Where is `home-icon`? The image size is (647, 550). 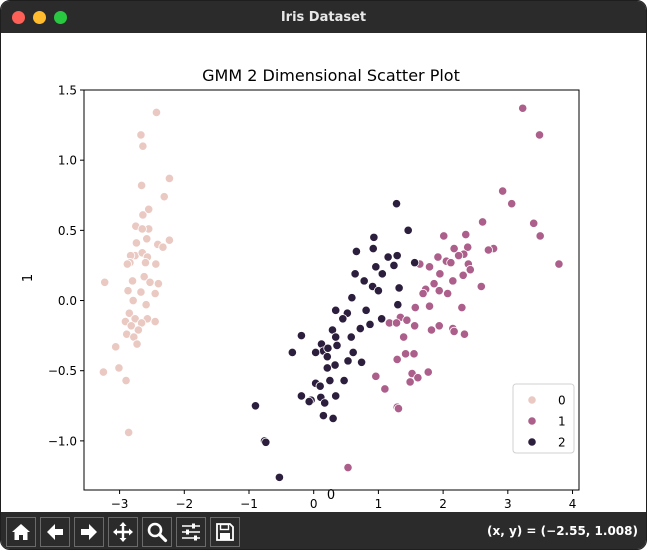
home-icon is located at coordinates (21, 531).